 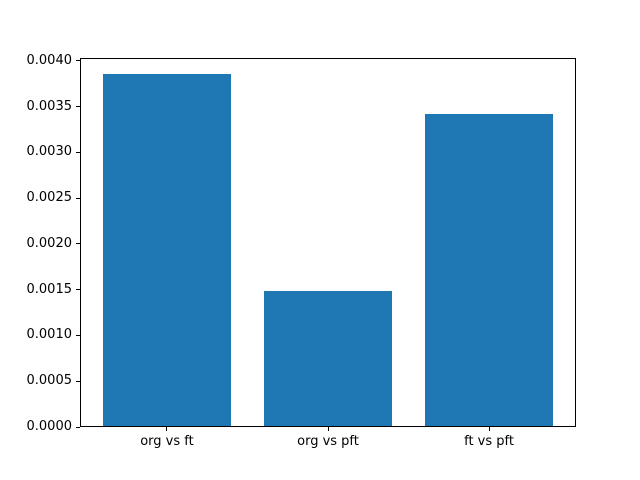 What do you see at coordinates (49, 381) in the screenshot?
I see `y-tick-label: 0.0005` at bounding box center [49, 381].